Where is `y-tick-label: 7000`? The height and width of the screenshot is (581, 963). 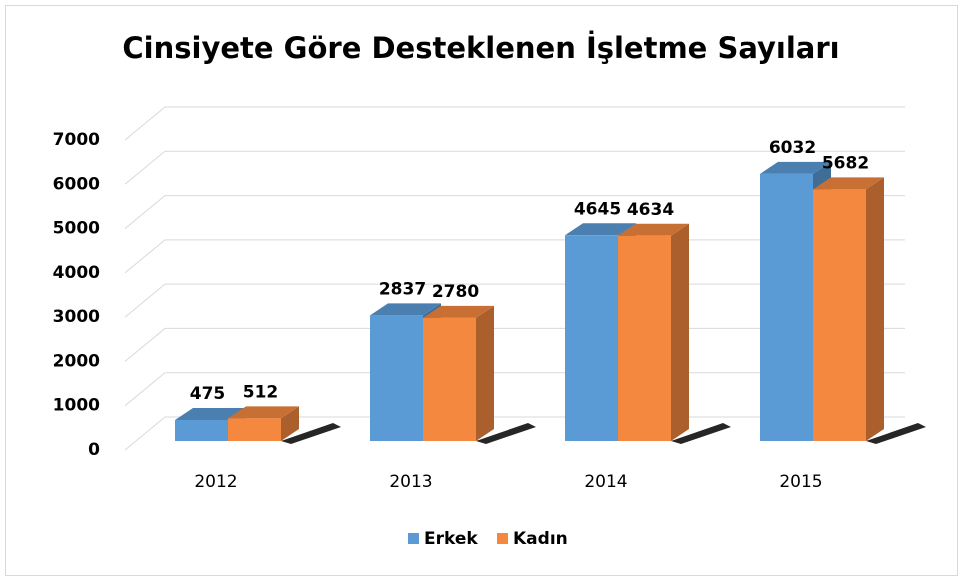 y-tick-label: 7000 is located at coordinates (76, 140).